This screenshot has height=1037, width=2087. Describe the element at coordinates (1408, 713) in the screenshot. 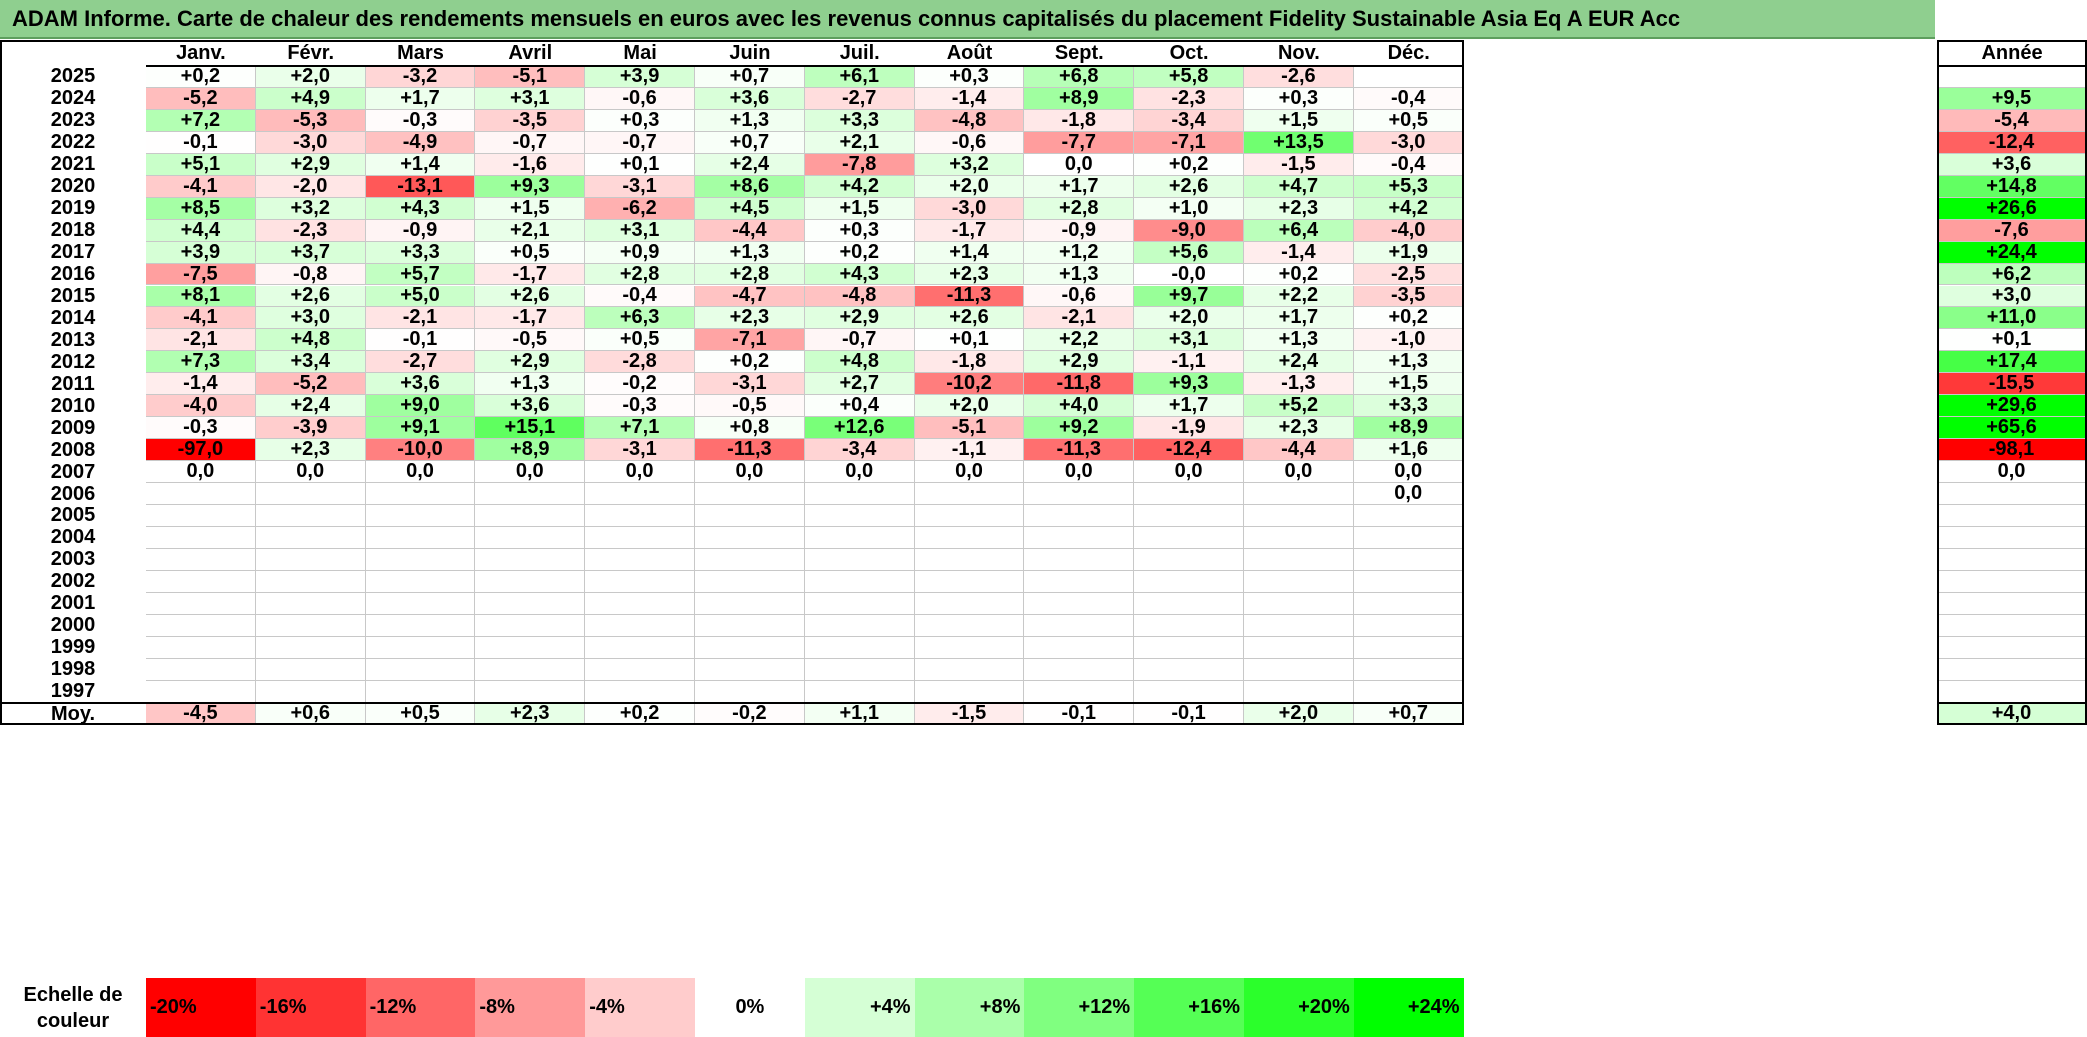

I see `average-cell: +0,7` at that location.